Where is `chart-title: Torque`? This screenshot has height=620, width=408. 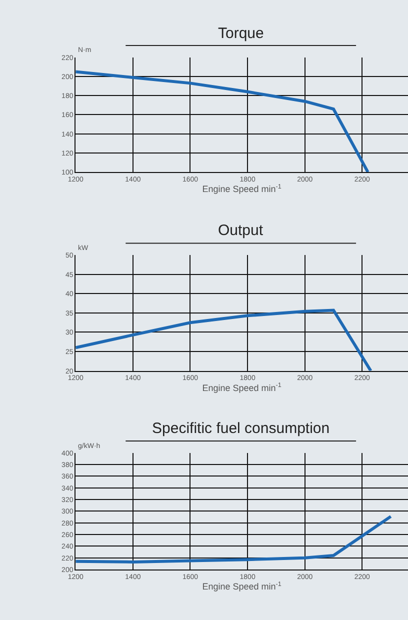 chart-title: Torque is located at coordinates (241, 33).